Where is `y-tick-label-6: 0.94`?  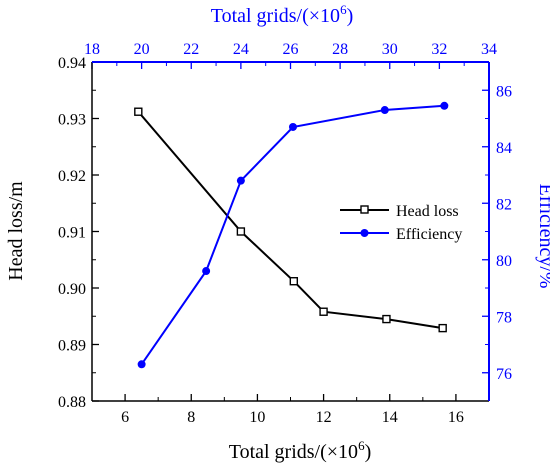
y-tick-label-6: 0.94 is located at coordinates (72, 63).